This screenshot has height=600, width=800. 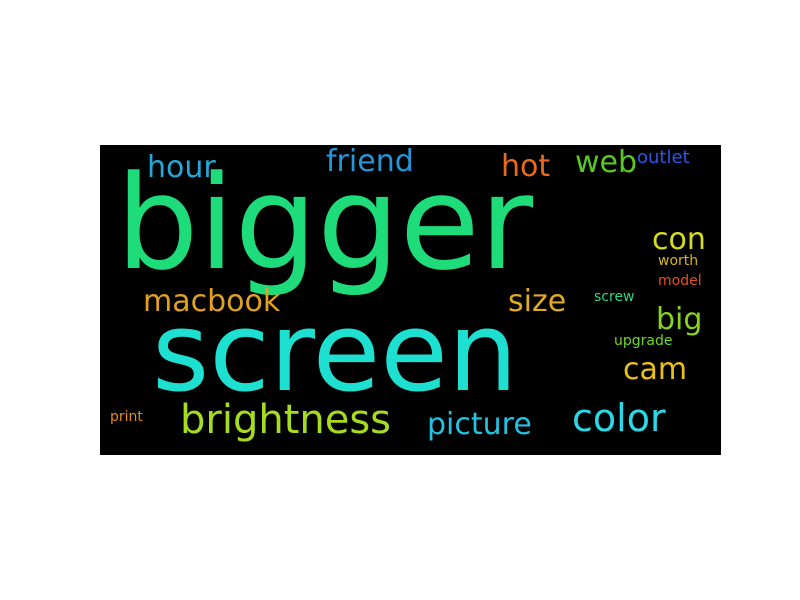 I want to click on word-picture: picture, so click(x=479, y=424).